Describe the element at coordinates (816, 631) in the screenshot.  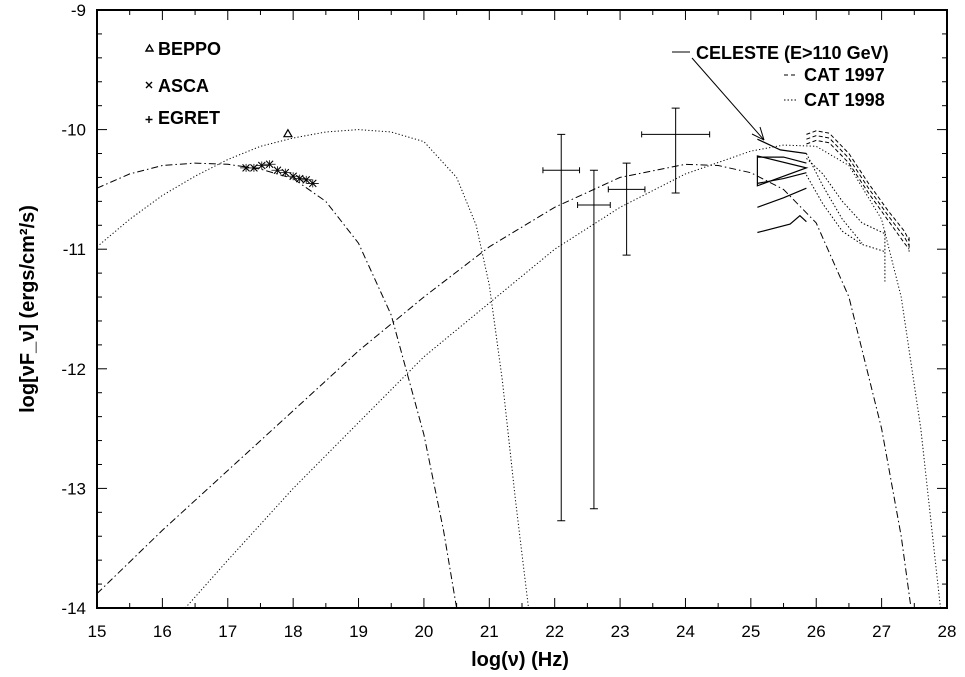
I see `x-tick-label: 26` at that location.